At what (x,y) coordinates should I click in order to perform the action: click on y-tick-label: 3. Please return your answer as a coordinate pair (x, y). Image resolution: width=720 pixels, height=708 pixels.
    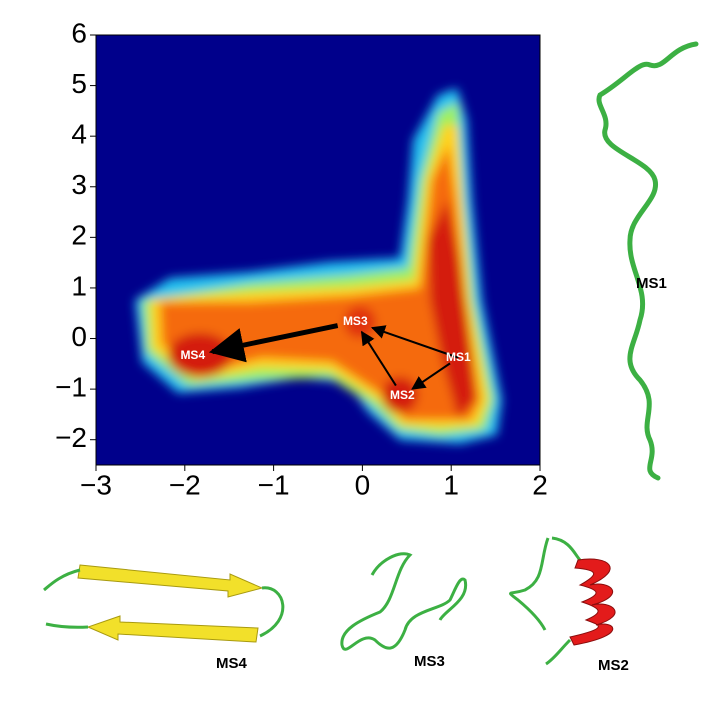
    Looking at the image, I should click on (79, 184).